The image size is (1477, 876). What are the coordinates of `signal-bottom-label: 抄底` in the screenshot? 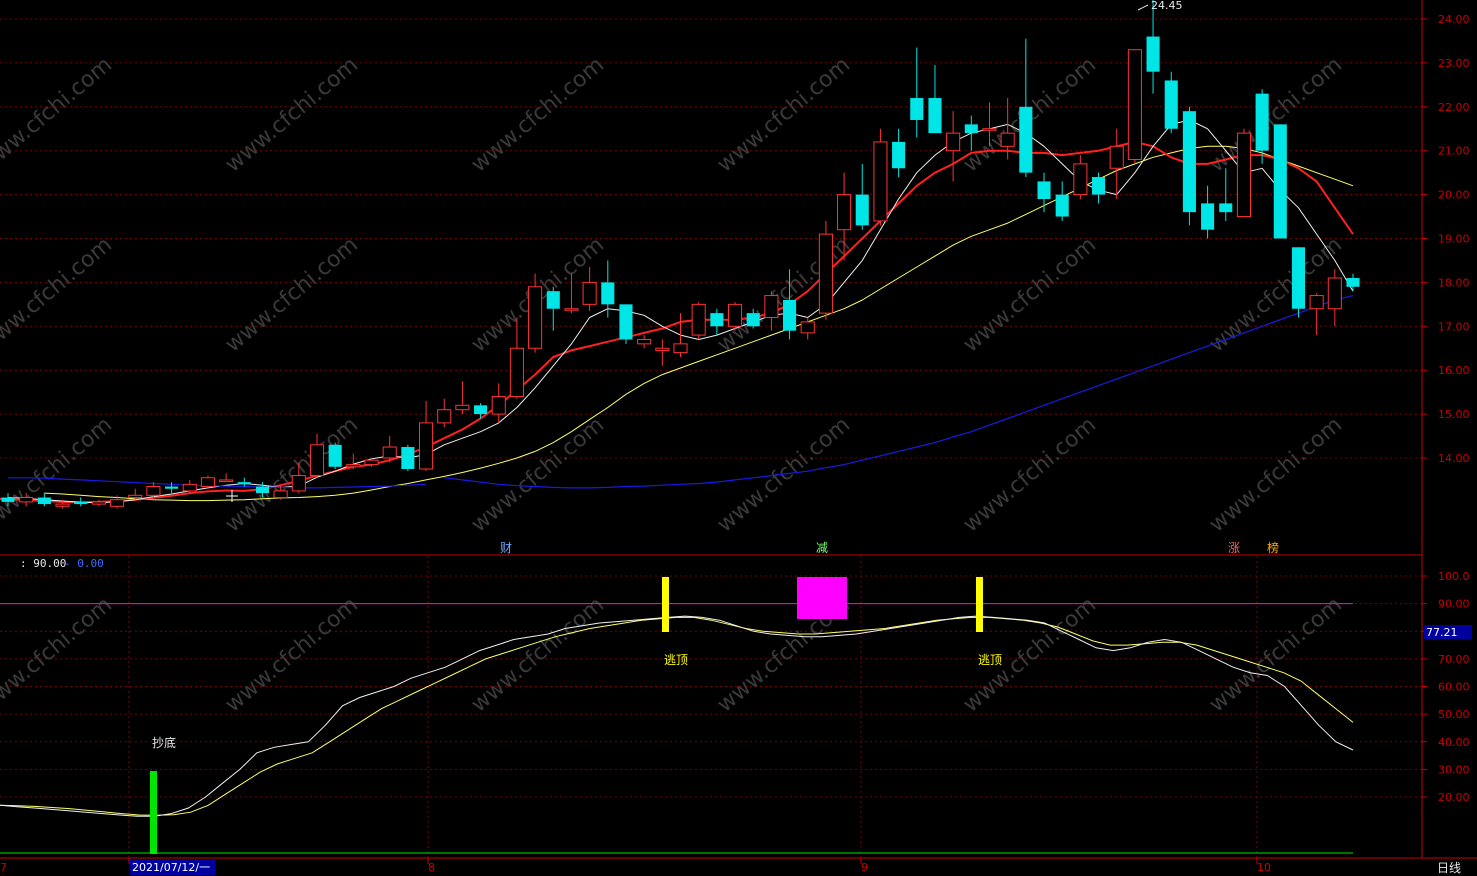 It's located at (164, 742).